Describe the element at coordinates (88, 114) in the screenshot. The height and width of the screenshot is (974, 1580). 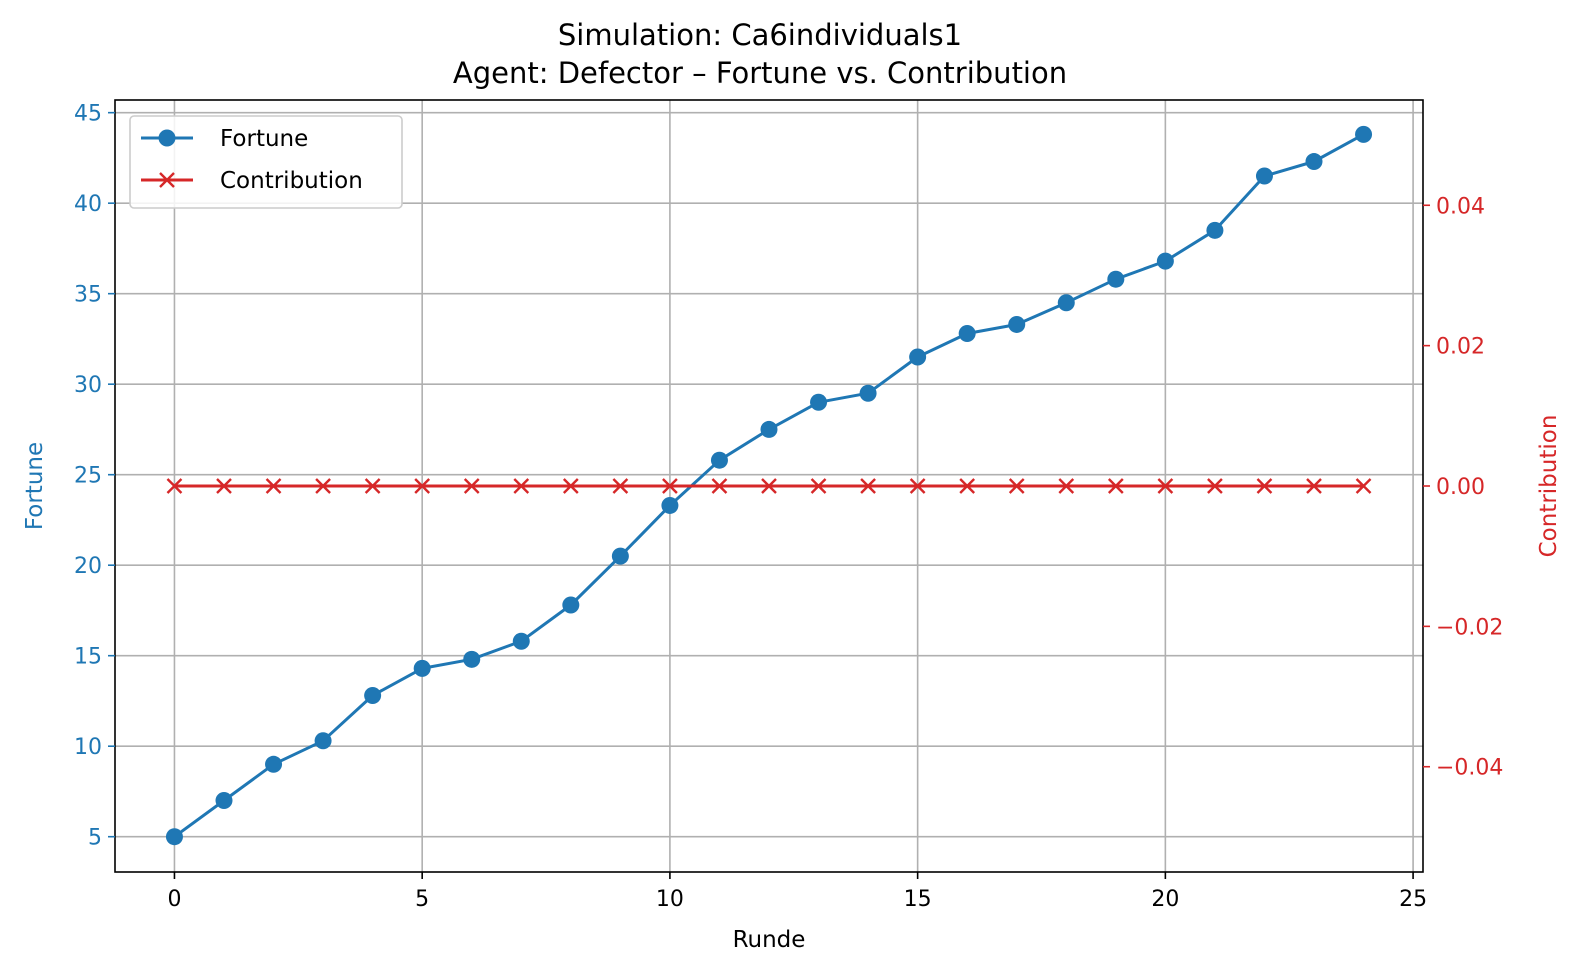
I see `y-left-tick-label: 45` at that location.